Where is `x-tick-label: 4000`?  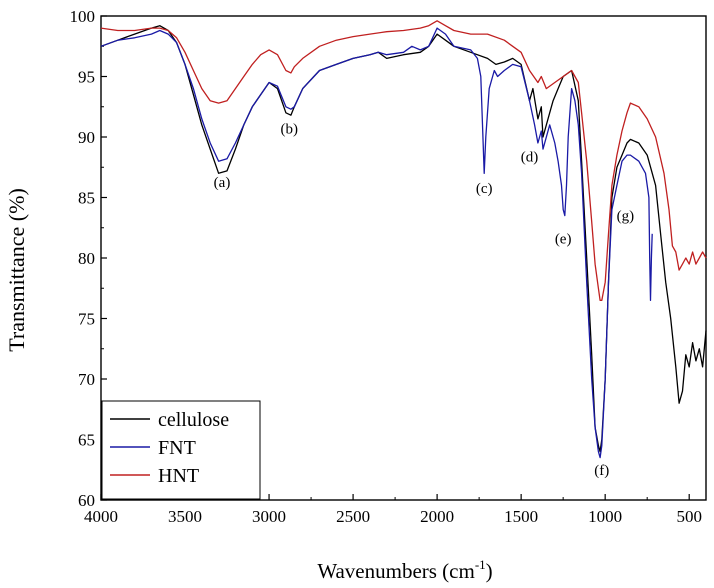 x-tick-label: 4000 is located at coordinates (101, 516).